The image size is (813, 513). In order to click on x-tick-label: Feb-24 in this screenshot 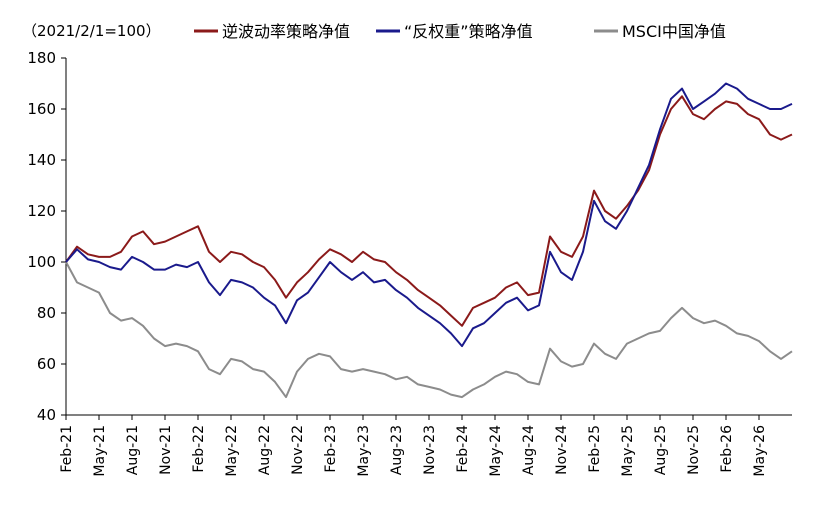, I will do `click(463, 449)`.